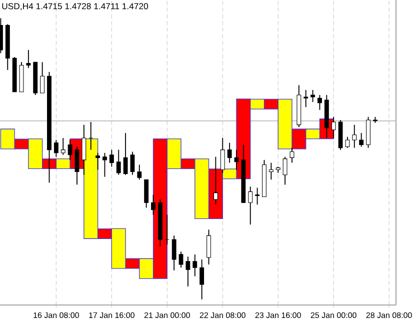 This screenshot has height=323, width=420. What do you see at coordinates (167, 315) in the screenshot?
I see `x-tick-label: 21 Jan 00:00` at bounding box center [167, 315].